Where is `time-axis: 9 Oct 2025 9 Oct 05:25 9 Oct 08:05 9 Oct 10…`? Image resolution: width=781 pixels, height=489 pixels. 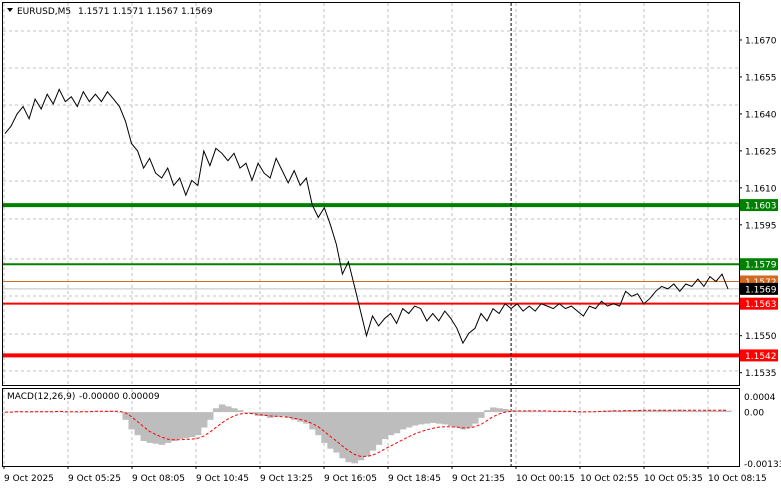
time-axis: 9 Oct 2025 9 Oct 05:25 9 Oct 08:05 9 Oct 10… is located at coordinates (385, 475).